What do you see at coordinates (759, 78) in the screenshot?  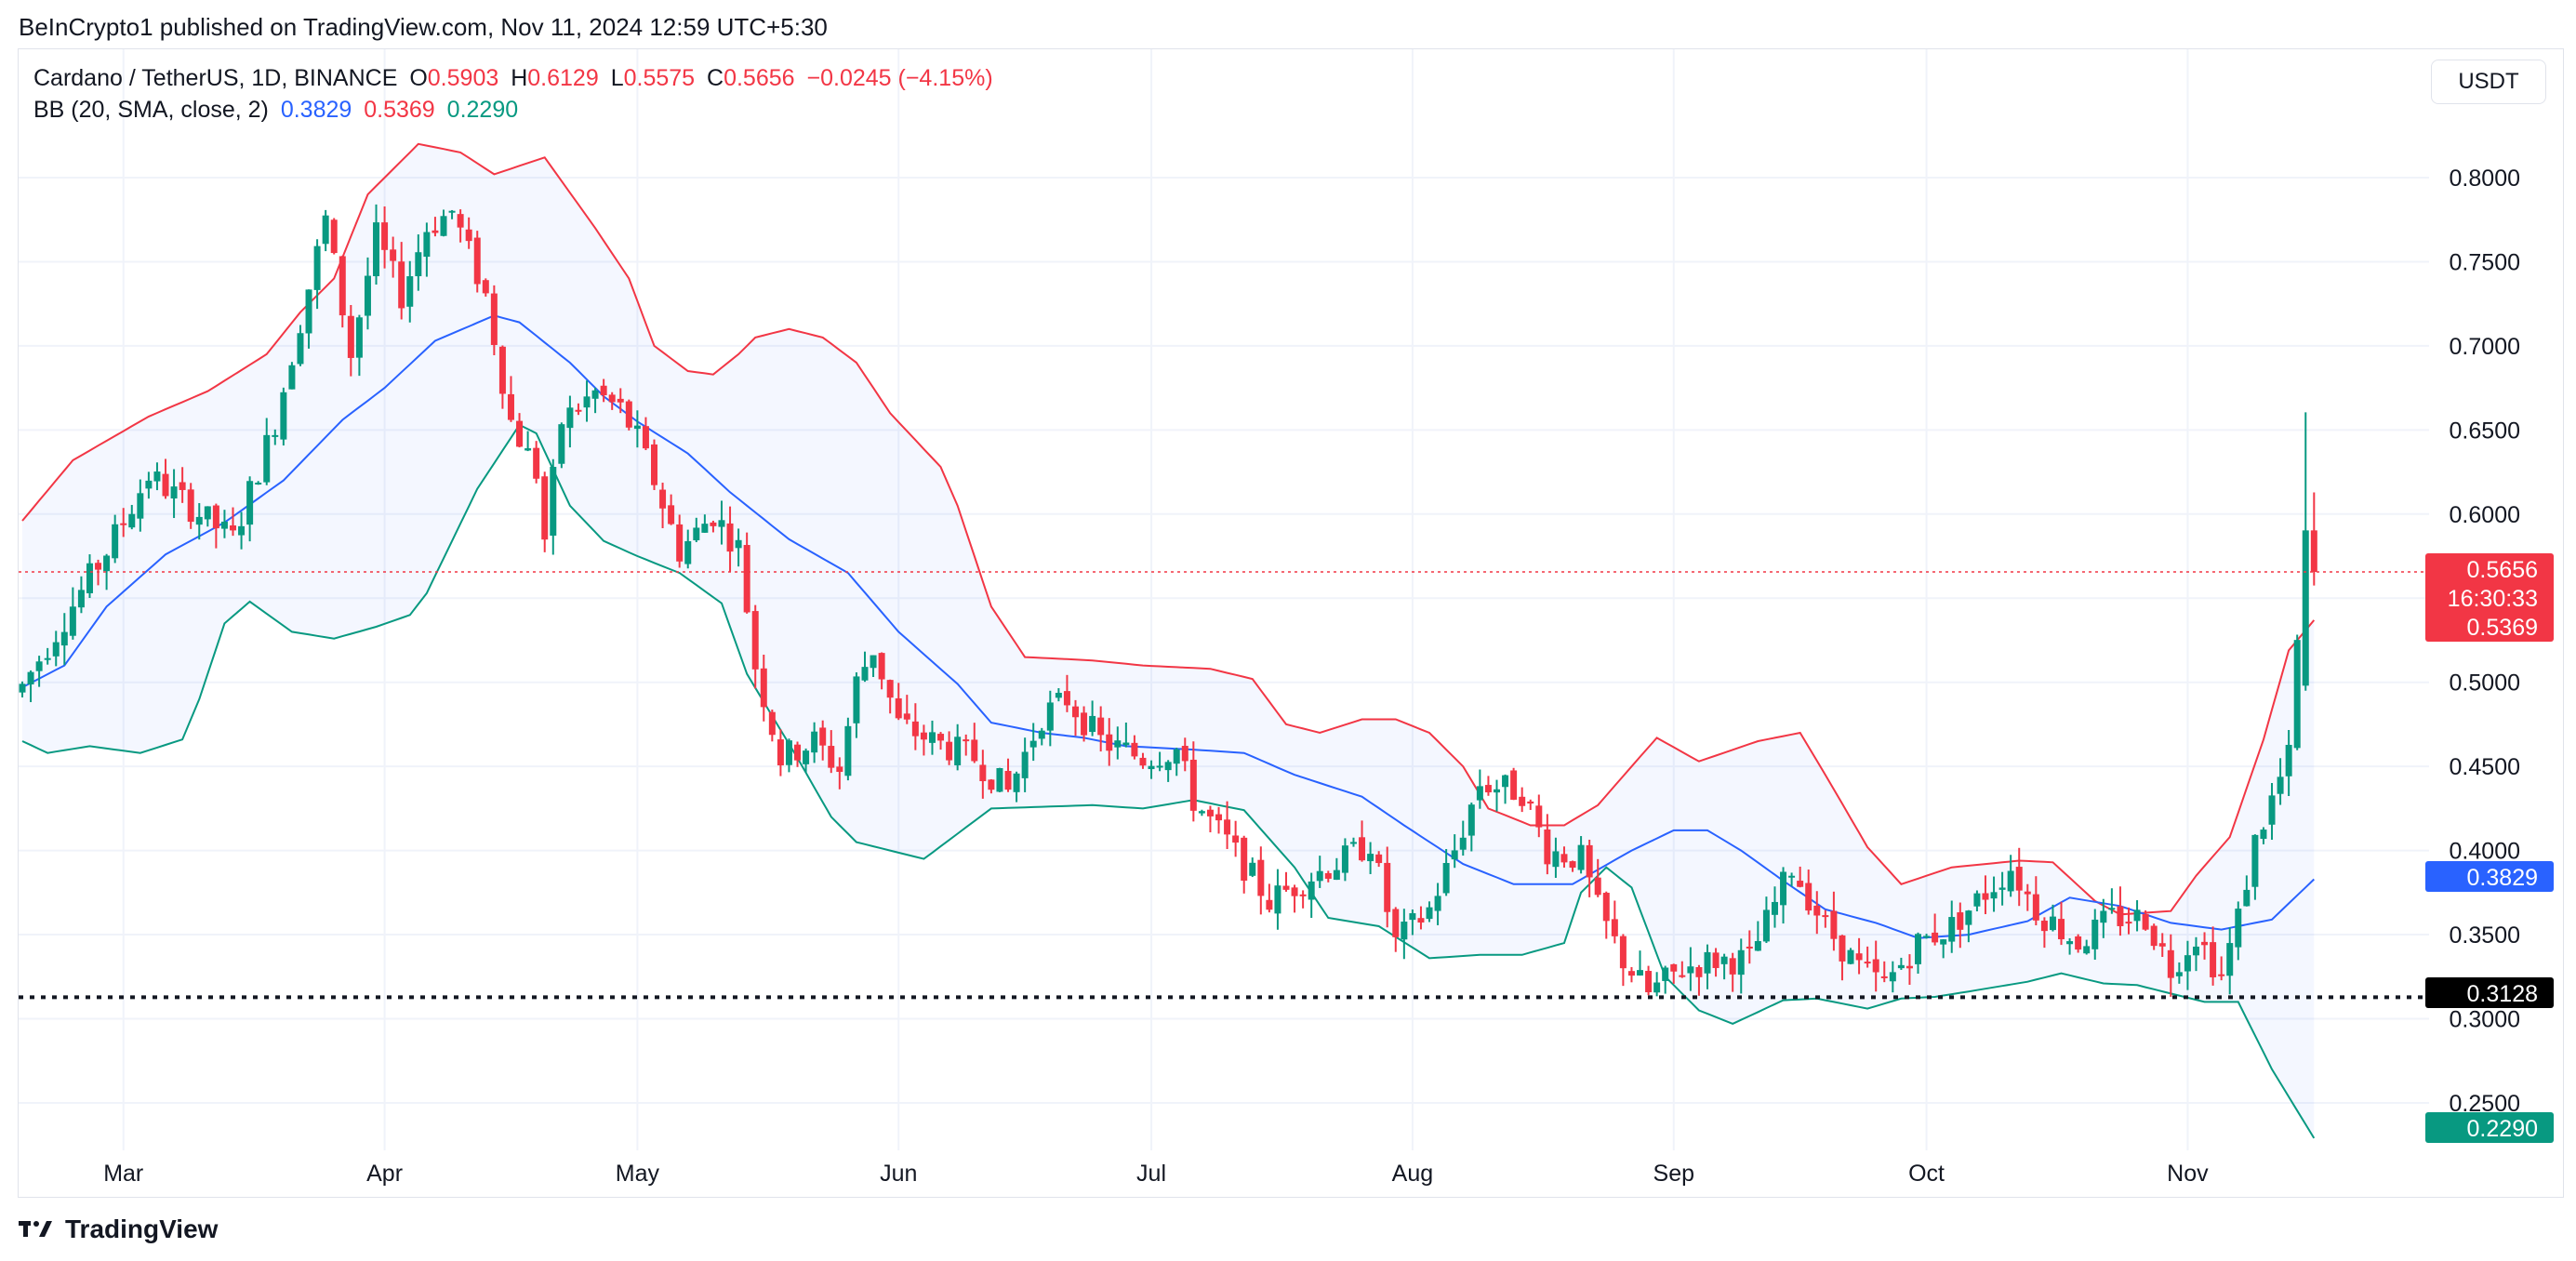 I see `close-value: 0.5656` at bounding box center [759, 78].